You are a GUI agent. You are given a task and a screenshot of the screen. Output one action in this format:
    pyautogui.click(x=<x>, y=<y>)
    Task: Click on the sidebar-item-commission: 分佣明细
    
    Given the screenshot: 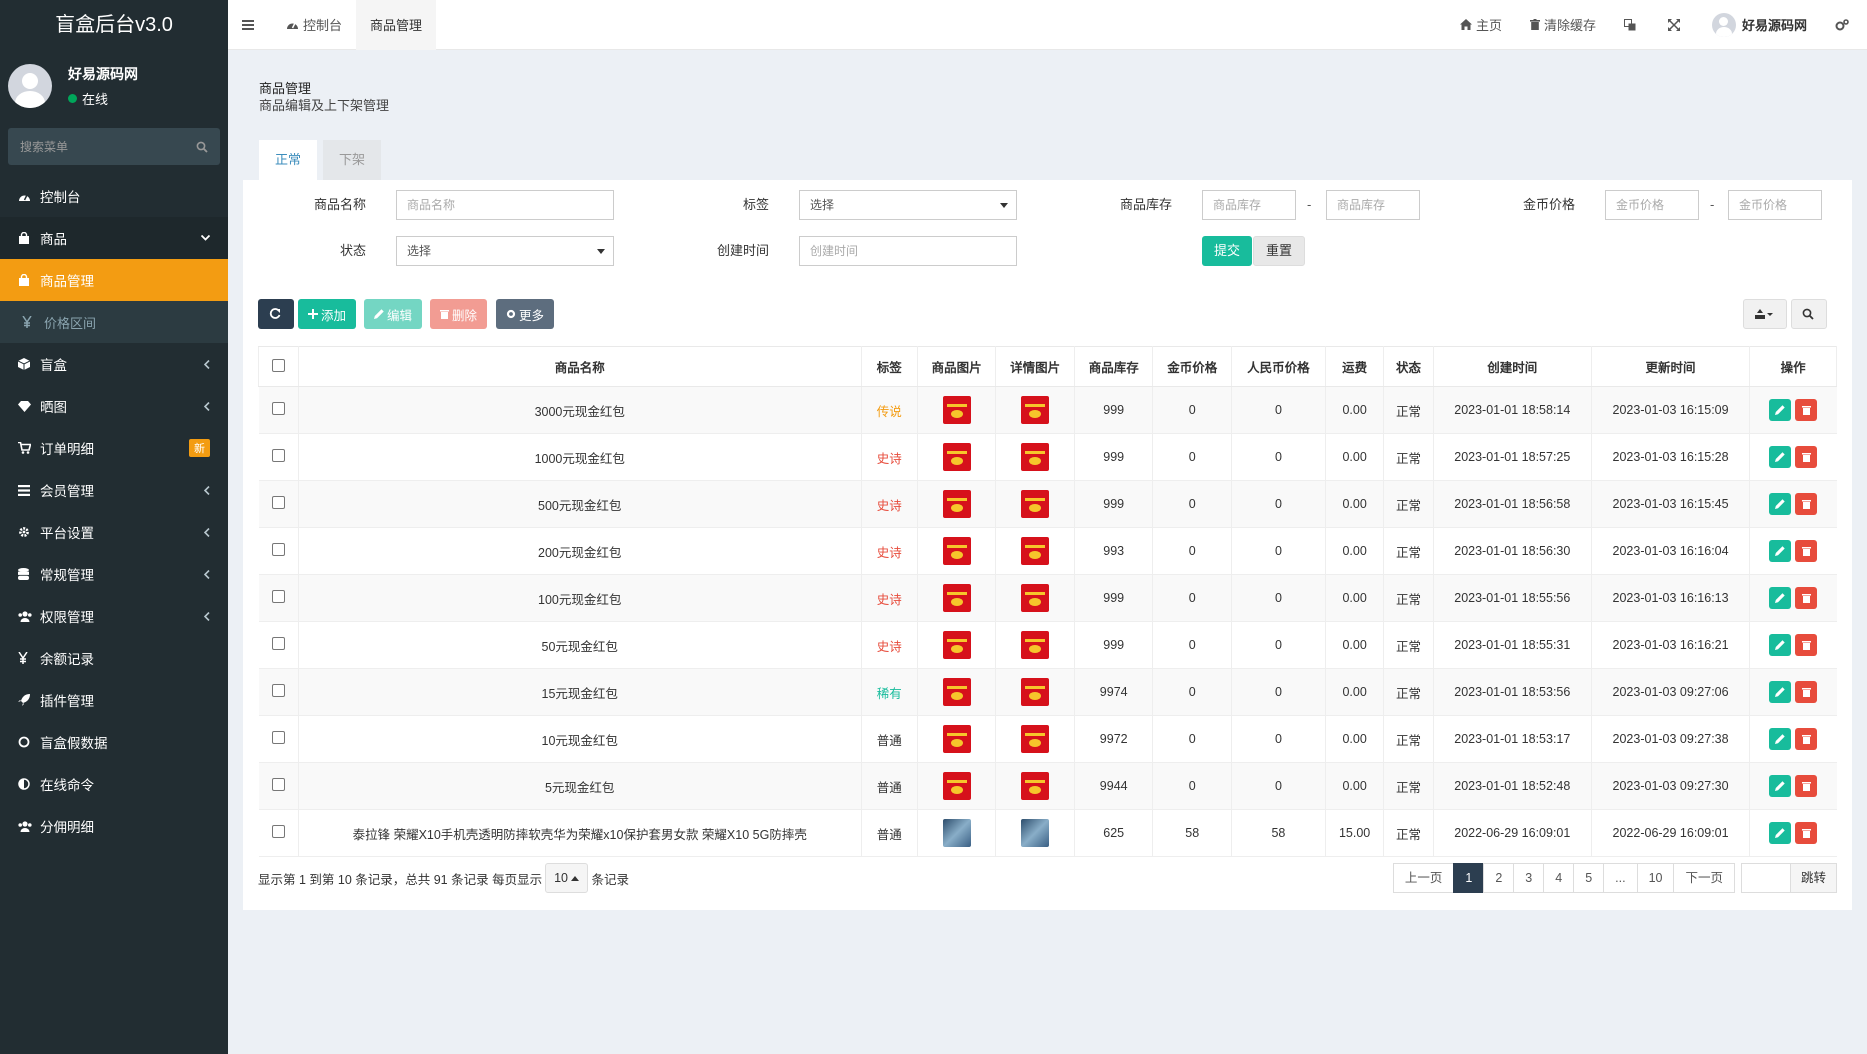 What is the action you would take?
    pyautogui.click(x=114, y=826)
    